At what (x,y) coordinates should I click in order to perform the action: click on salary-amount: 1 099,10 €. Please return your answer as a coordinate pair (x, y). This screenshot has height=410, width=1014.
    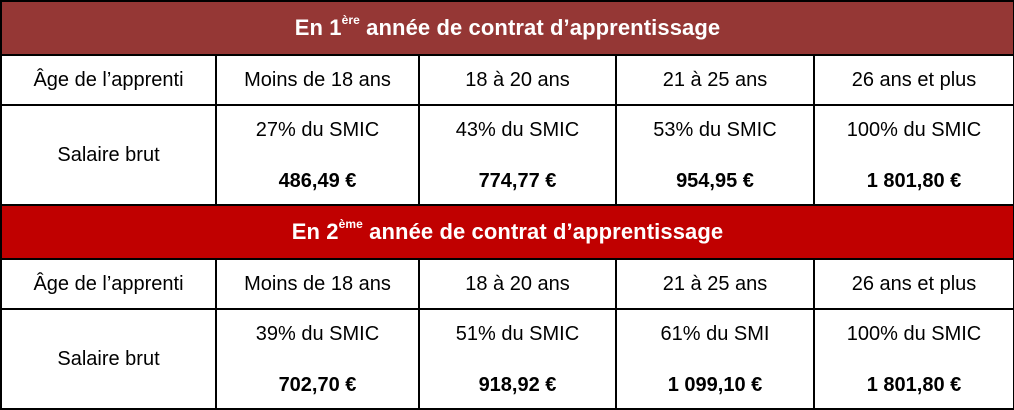
    Looking at the image, I should click on (715, 384).